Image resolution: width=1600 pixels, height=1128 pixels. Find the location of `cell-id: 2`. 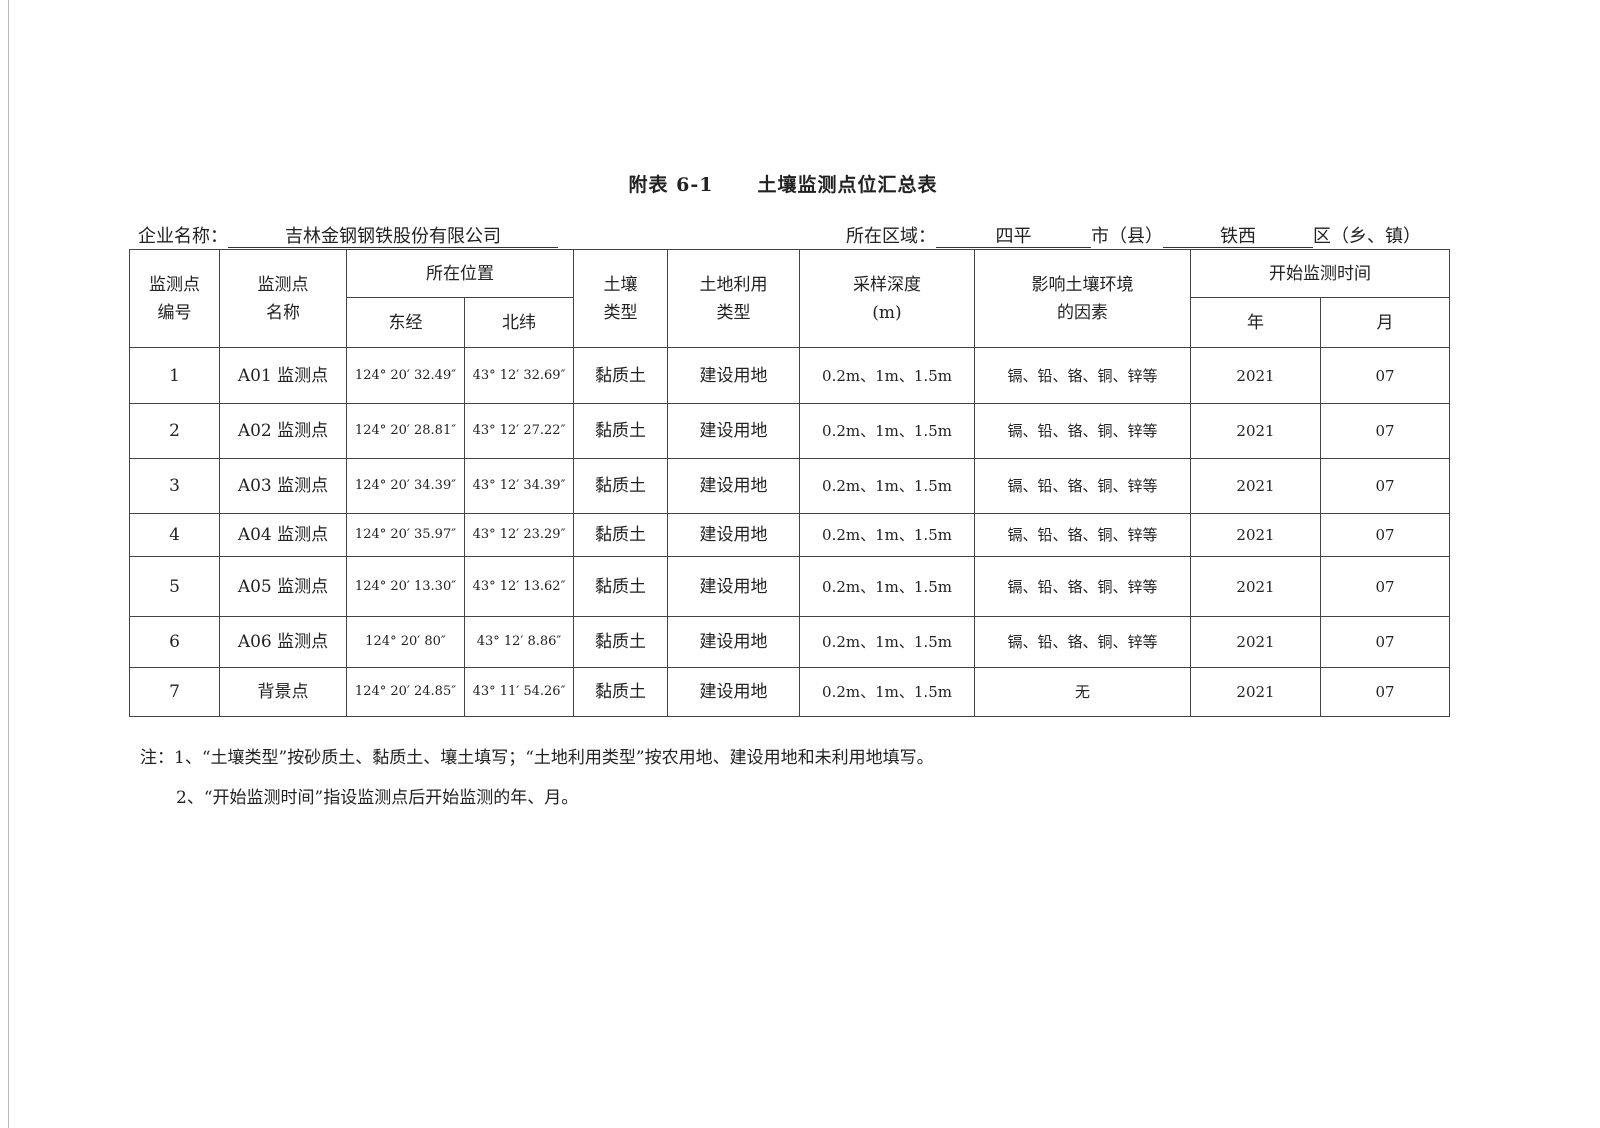

cell-id: 2 is located at coordinates (174, 431).